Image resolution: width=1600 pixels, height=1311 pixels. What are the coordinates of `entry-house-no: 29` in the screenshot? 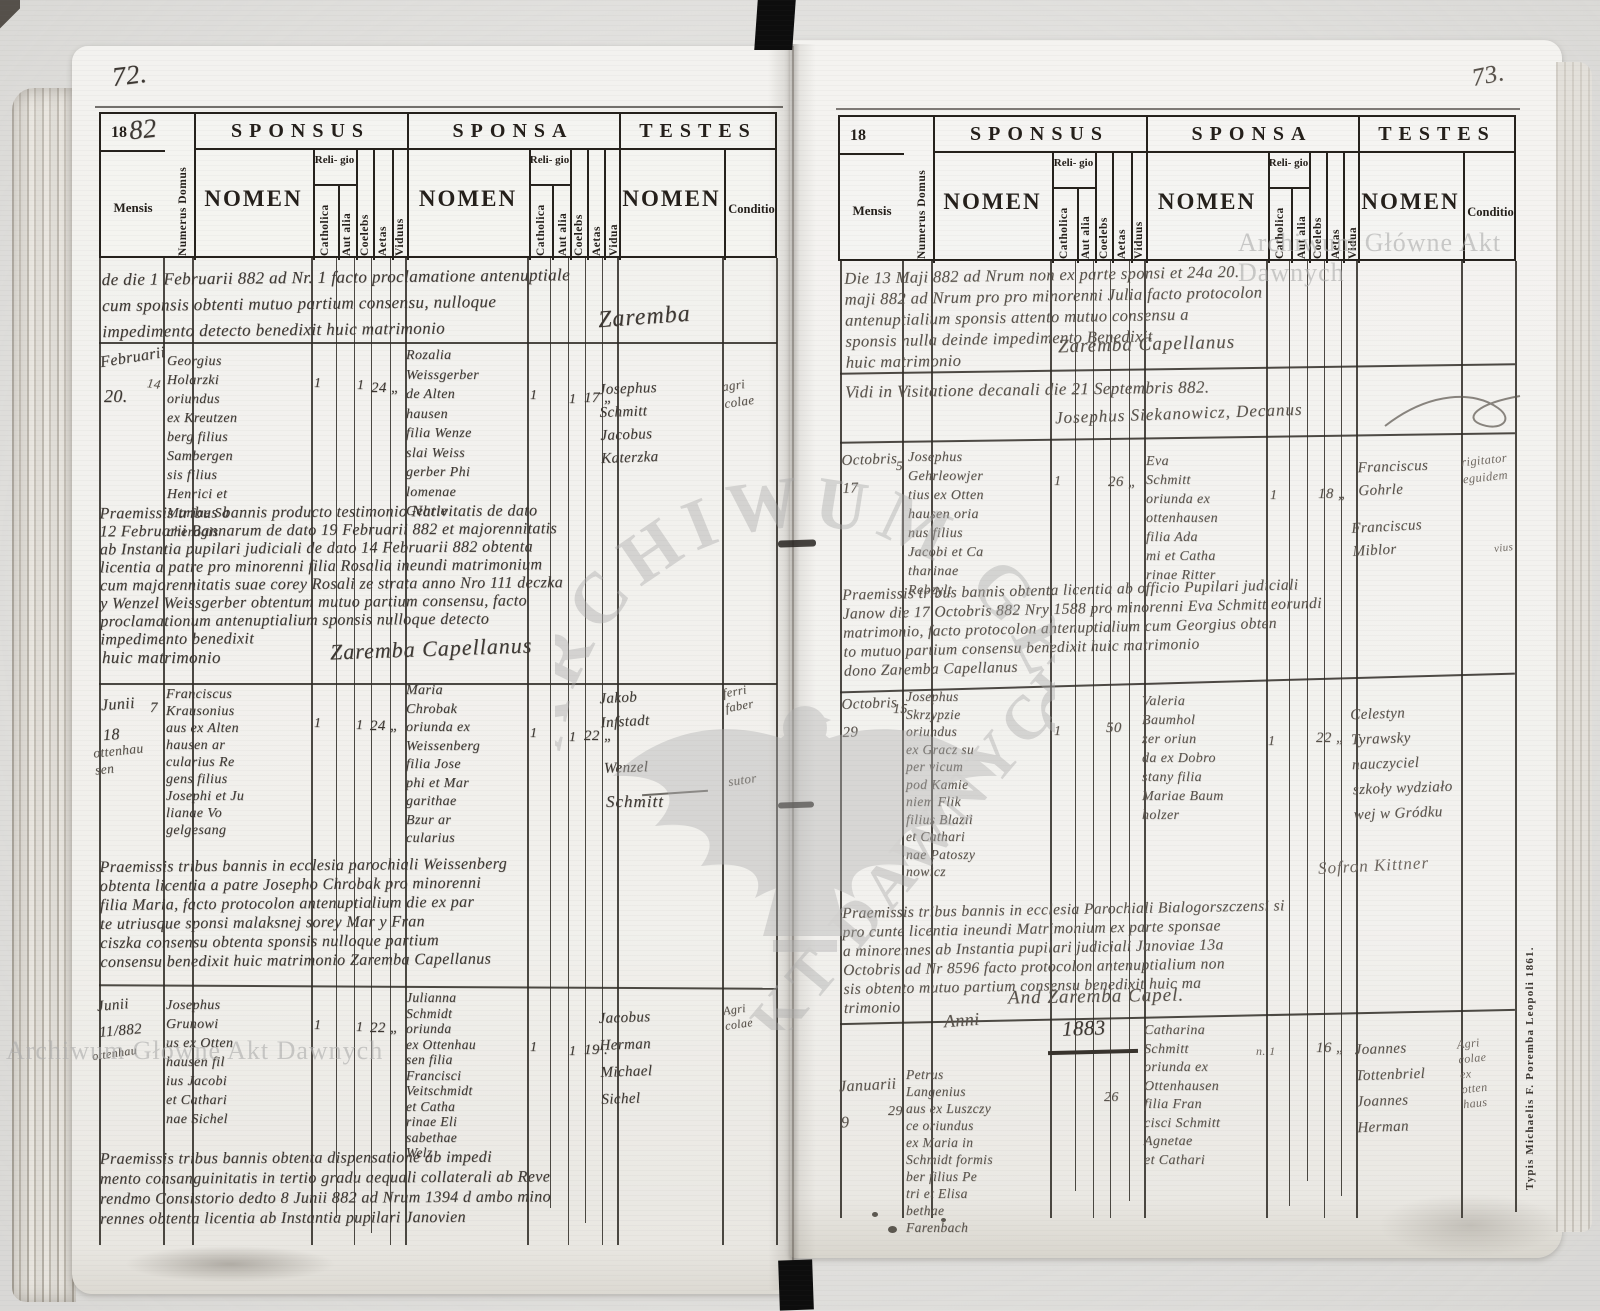 It's located at (895, 1111).